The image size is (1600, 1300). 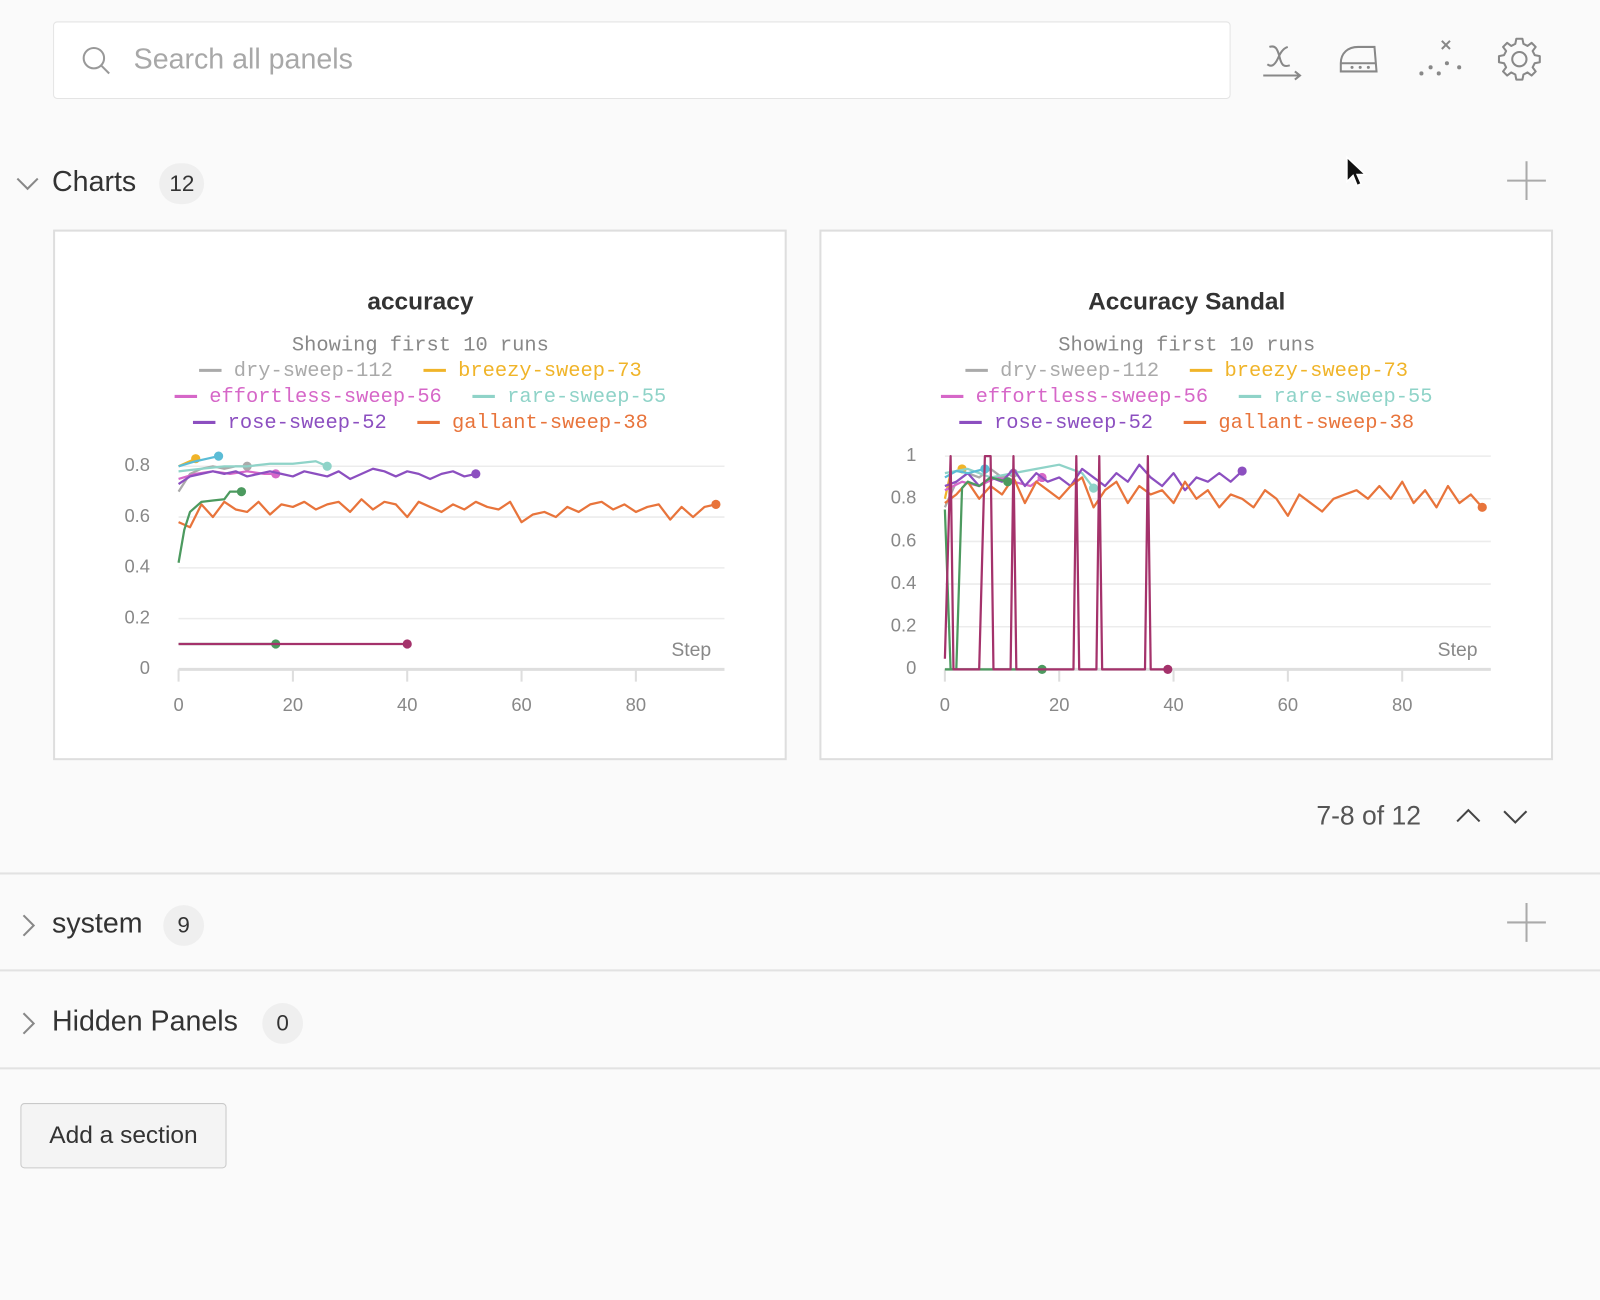 I want to click on section-name: system, so click(x=97, y=923).